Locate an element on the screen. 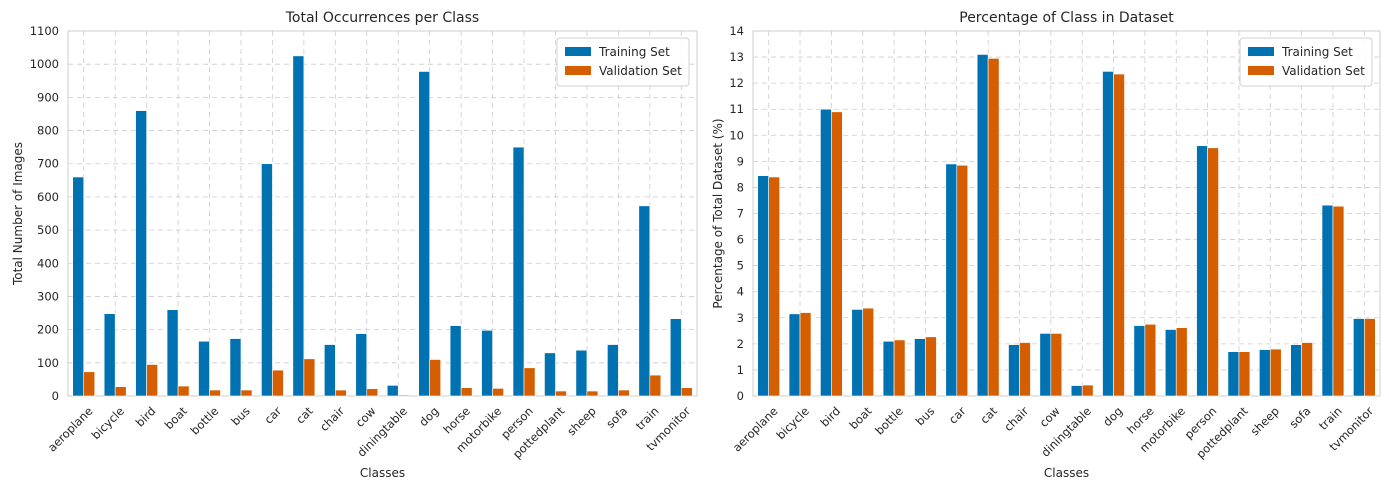 The width and height of the screenshot is (1389, 490). y-tick-label: 900 is located at coordinates (48, 97).